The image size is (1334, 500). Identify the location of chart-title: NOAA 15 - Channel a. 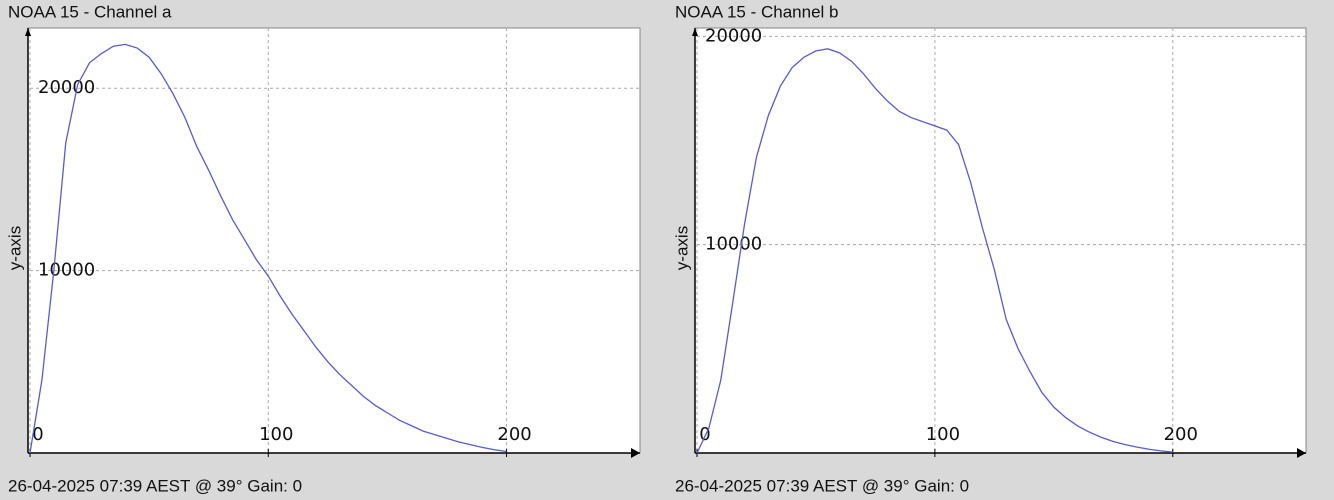
(90, 11).